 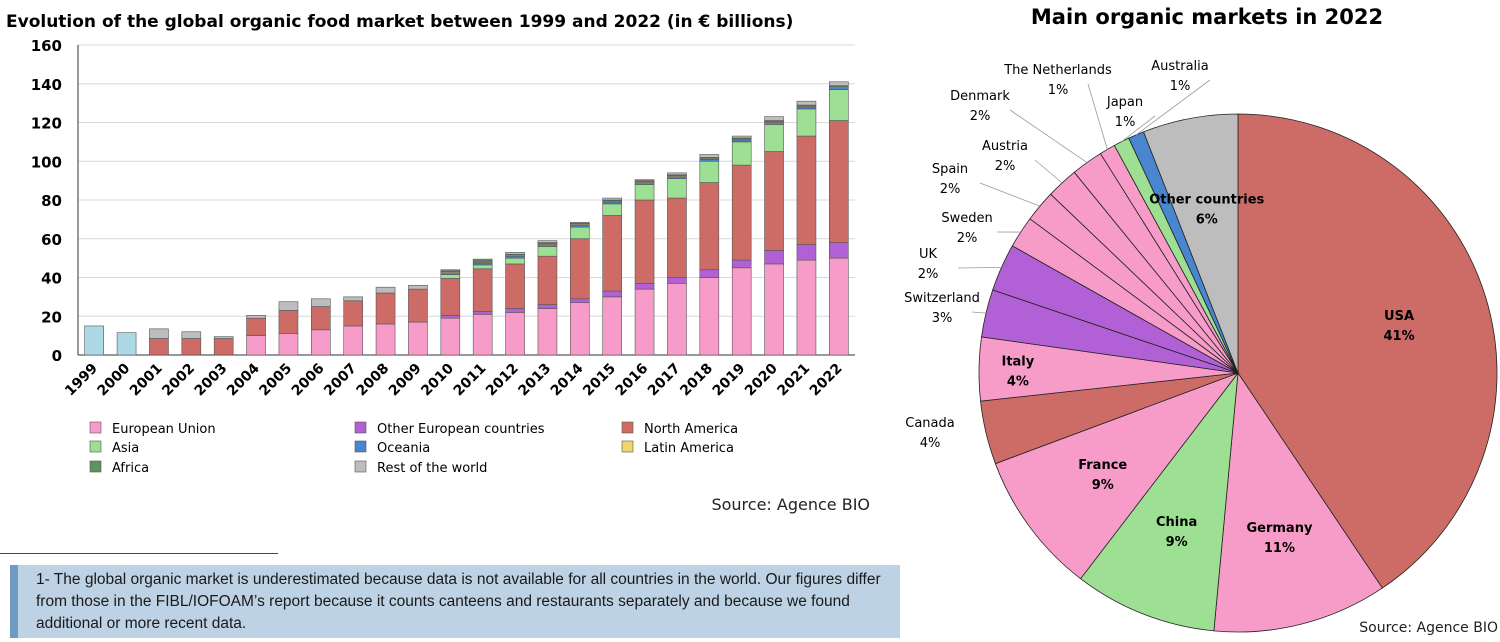 What do you see at coordinates (51, 317) in the screenshot?
I see `y-tick-label: 20` at bounding box center [51, 317].